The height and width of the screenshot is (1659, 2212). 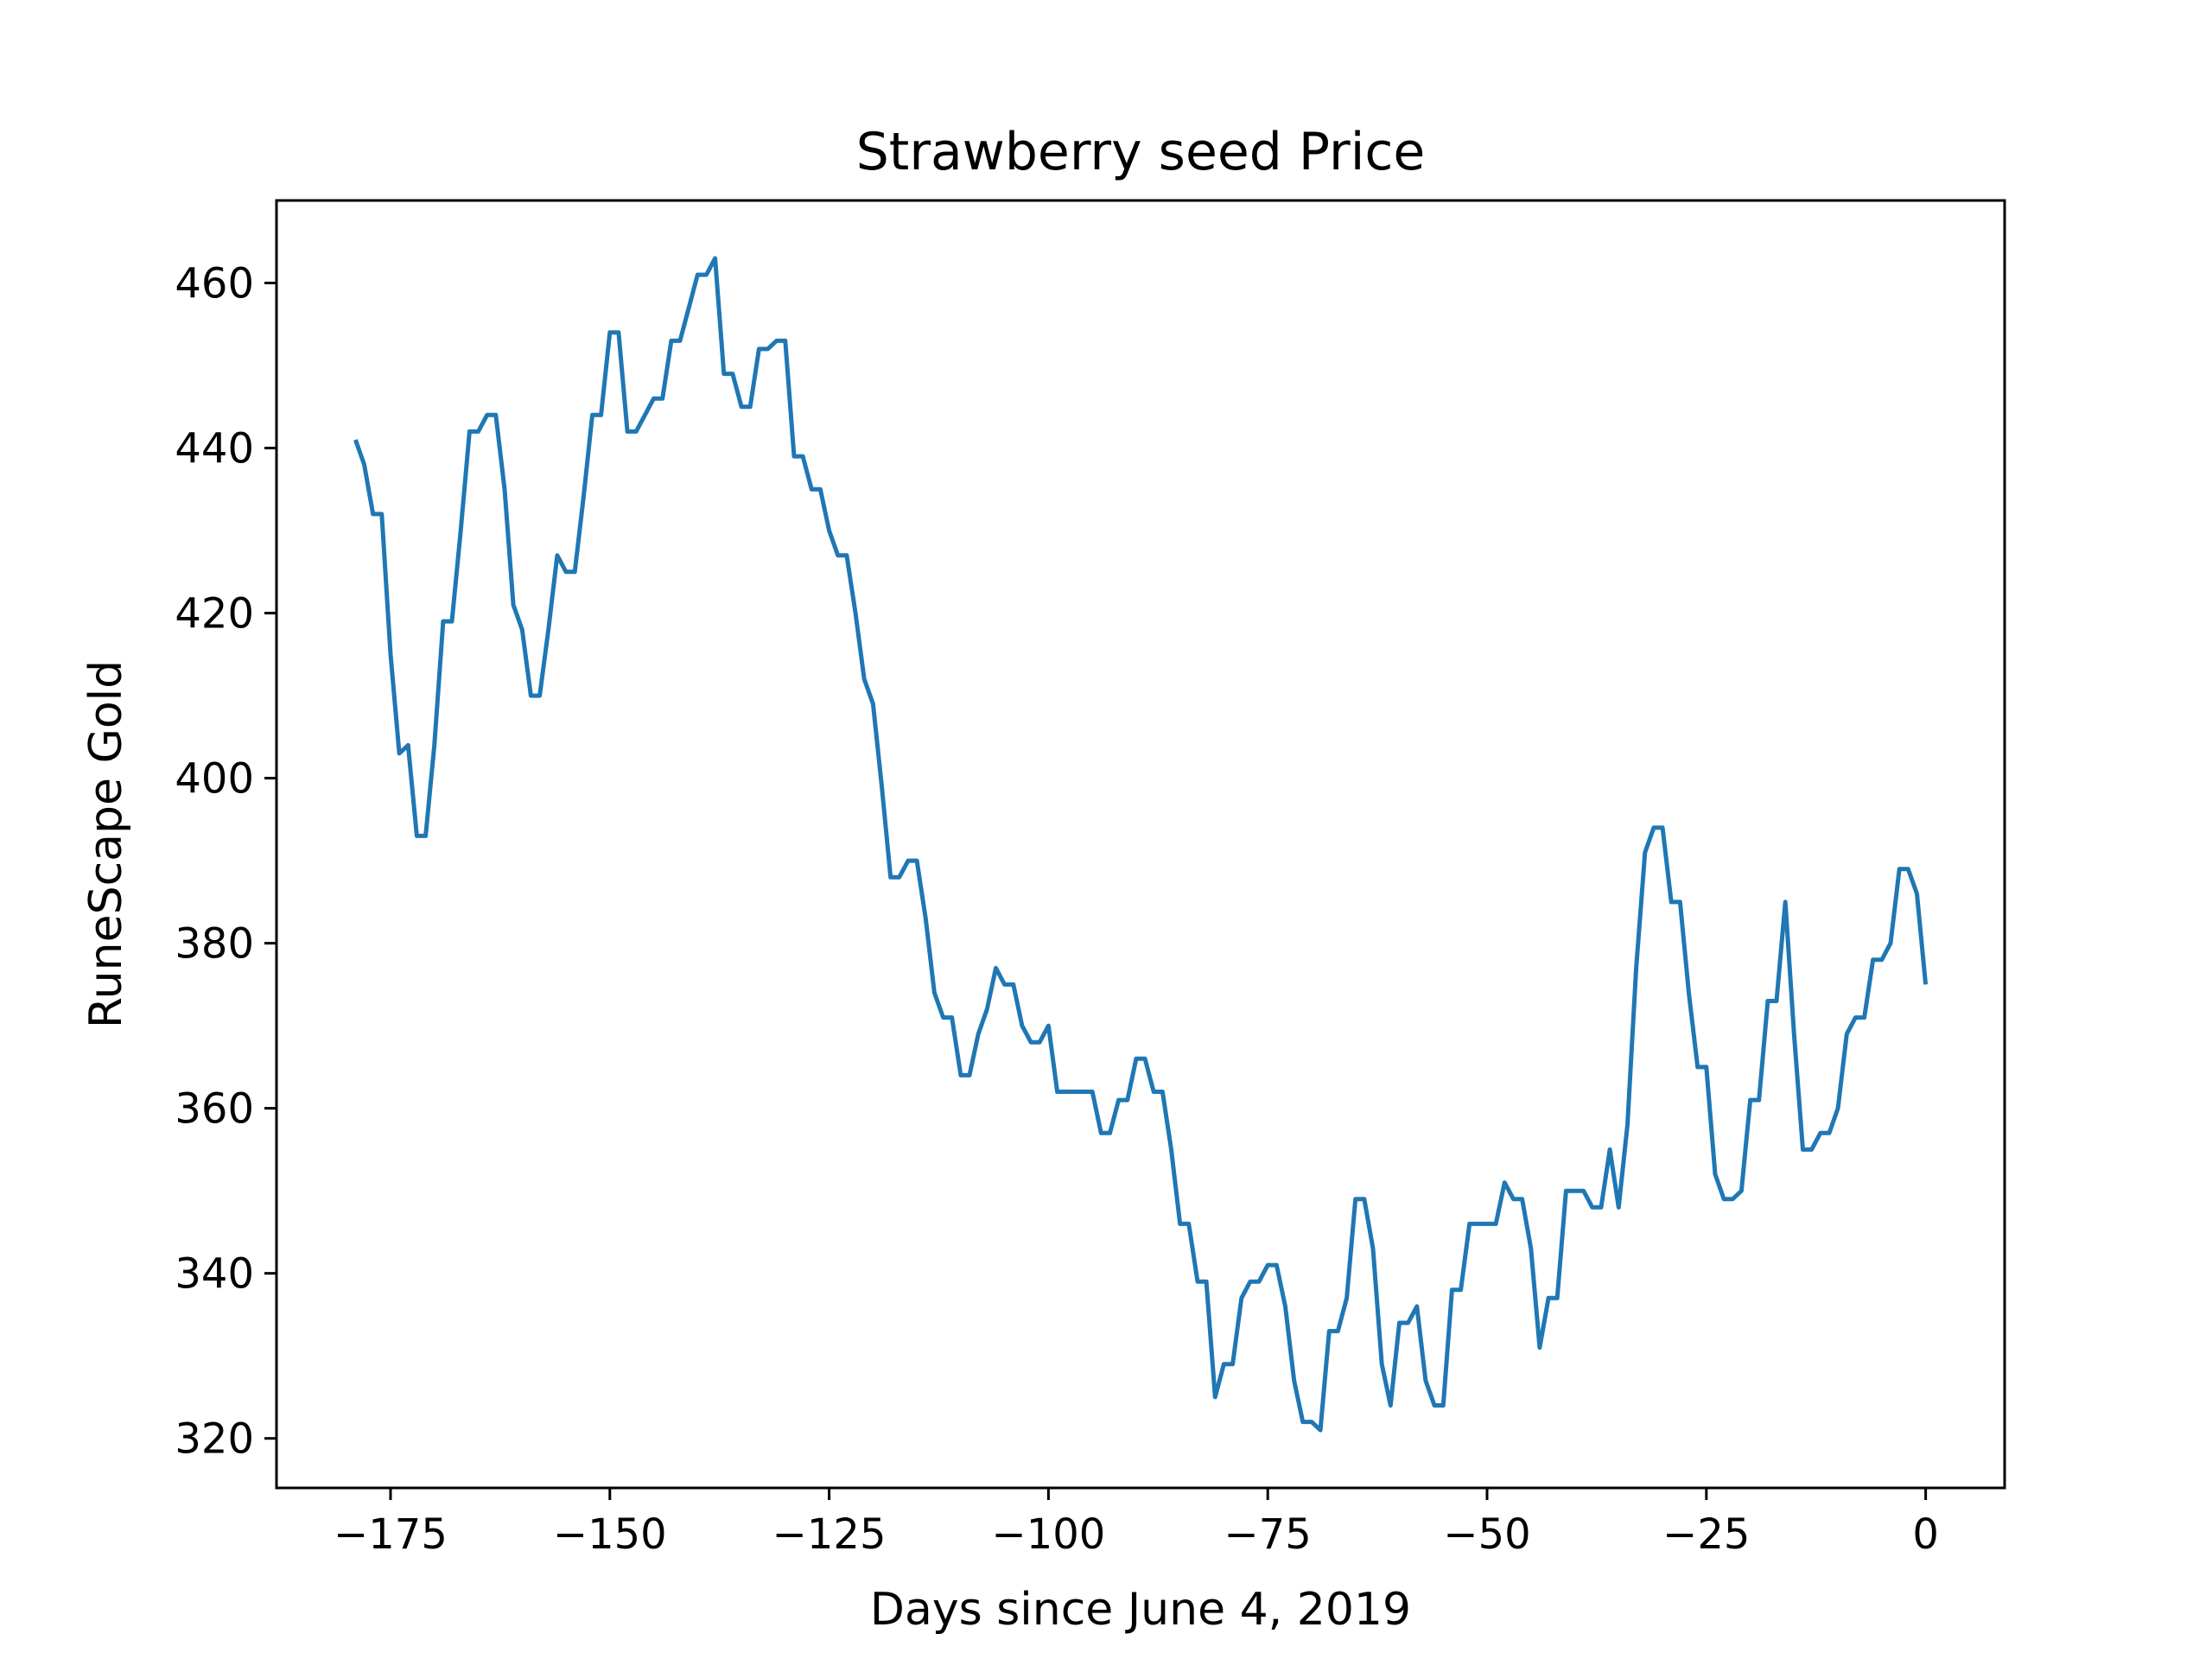 What do you see at coordinates (1140, 1610) in the screenshot?
I see `x-axis-label: Days since June 4, 2019` at bounding box center [1140, 1610].